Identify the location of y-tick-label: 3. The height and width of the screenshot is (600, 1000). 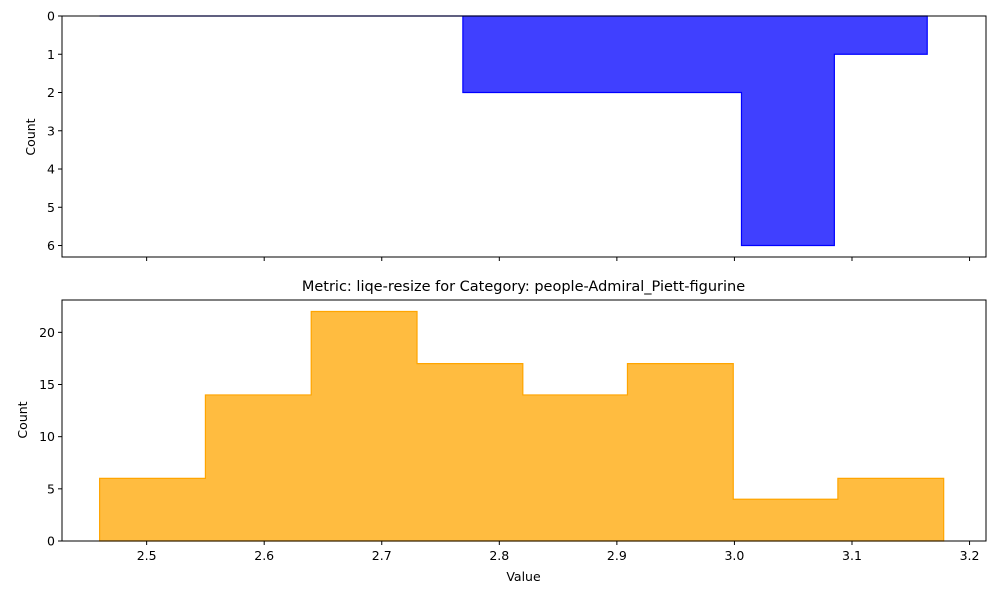
(51, 130).